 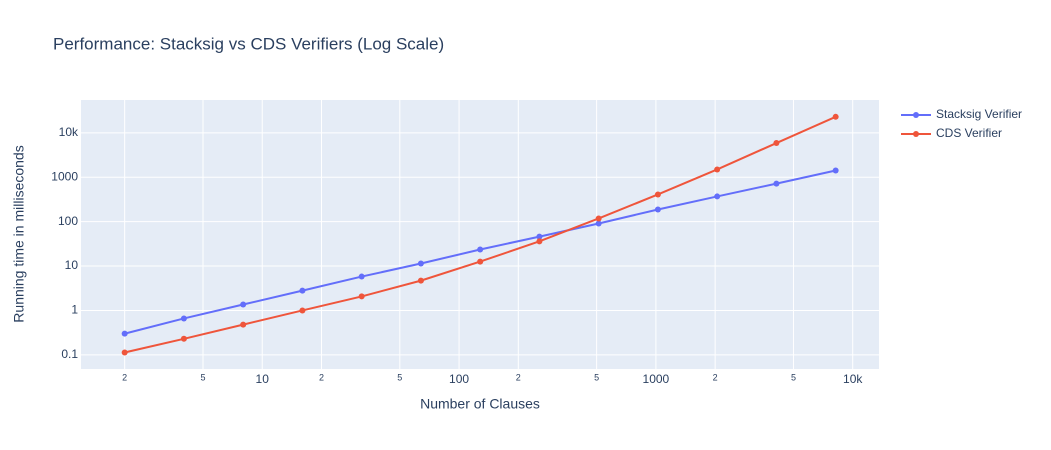 I want to click on y-tick-label: 10, so click(x=72, y=265).